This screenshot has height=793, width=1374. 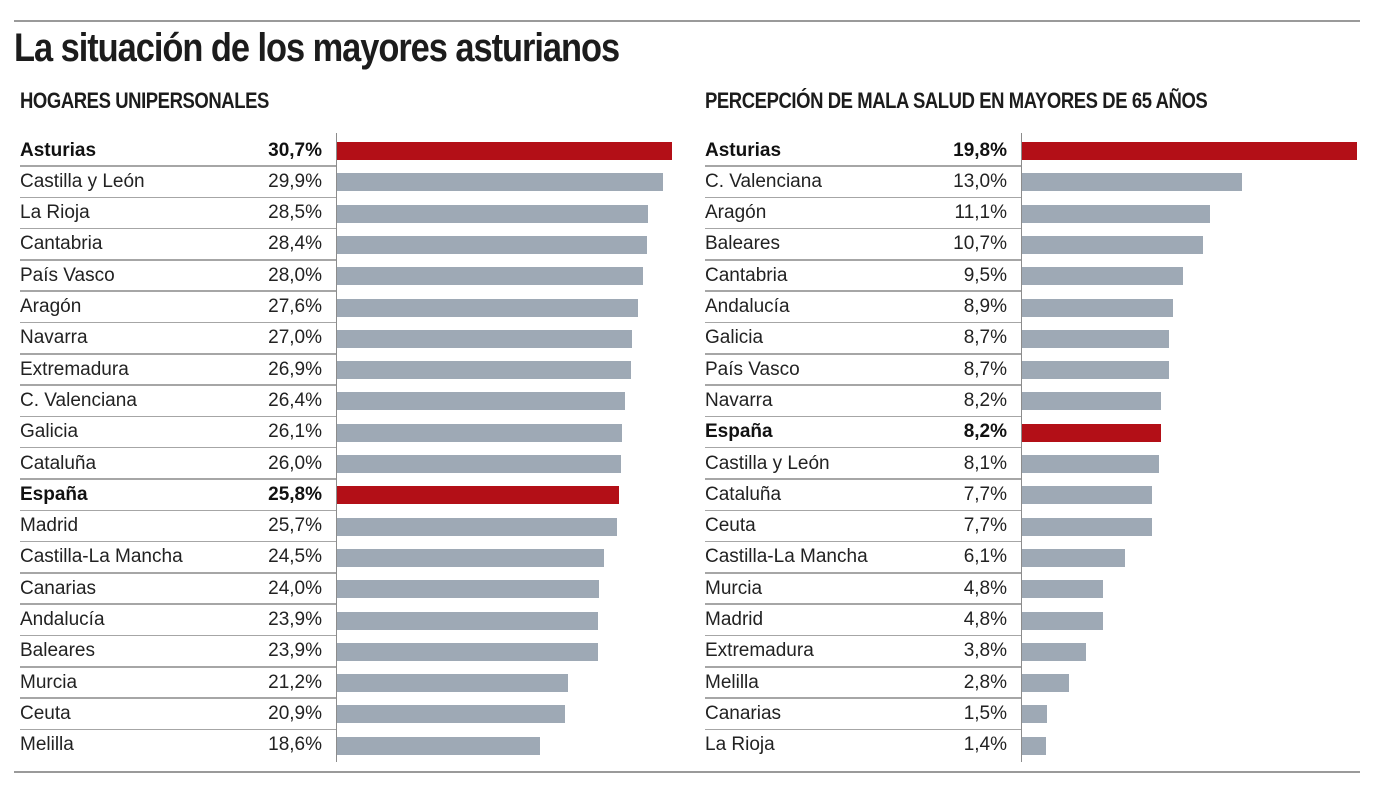 I want to click on page-title: La situación de los mayores asturianos, so click(x=317, y=48).